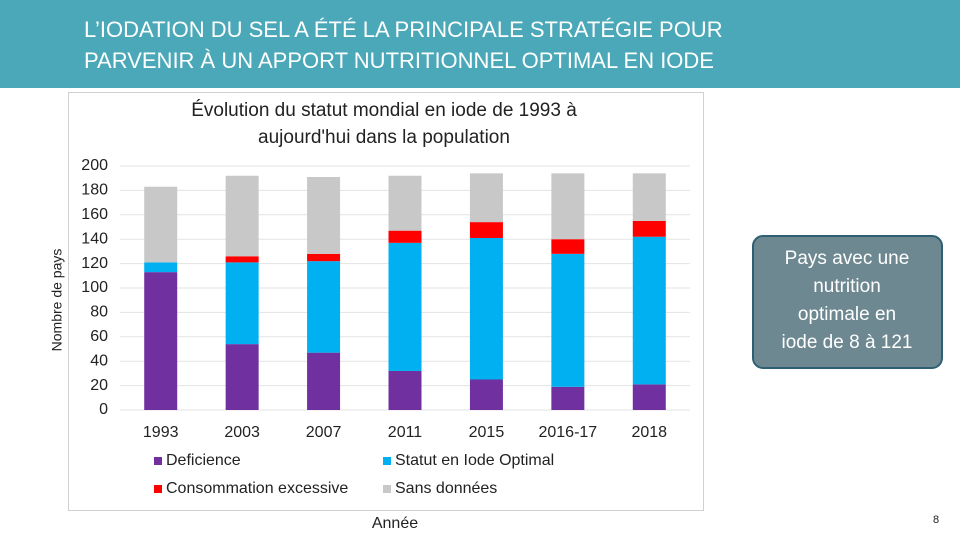  Describe the element at coordinates (649, 432) in the screenshot. I see `x-tick-label: 2018` at that location.